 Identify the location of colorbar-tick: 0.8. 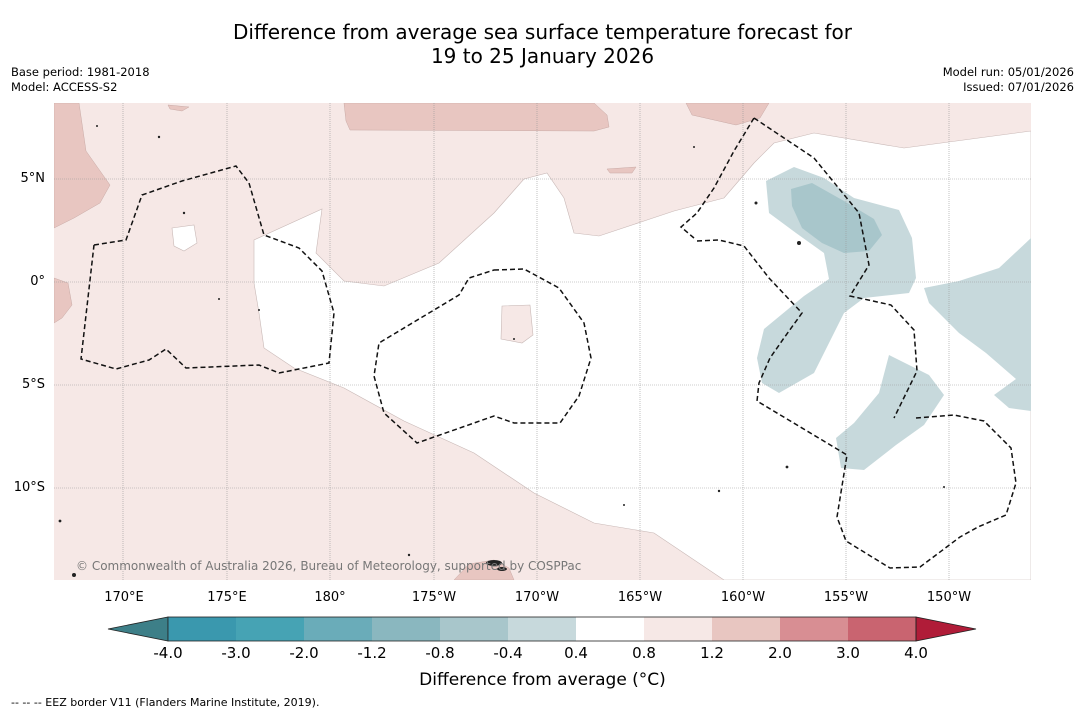
(644, 653).